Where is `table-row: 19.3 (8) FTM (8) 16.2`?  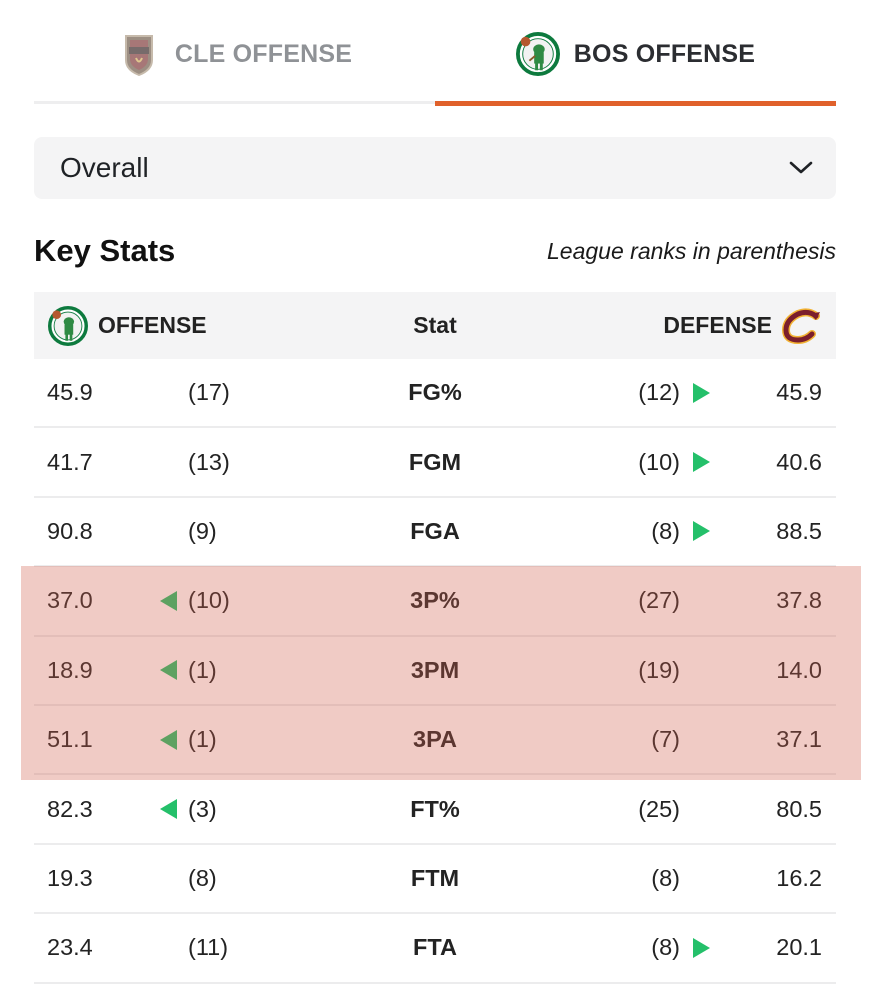
table-row: 19.3 (8) FTM (8) 16.2 is located at coordinates (435, 880).